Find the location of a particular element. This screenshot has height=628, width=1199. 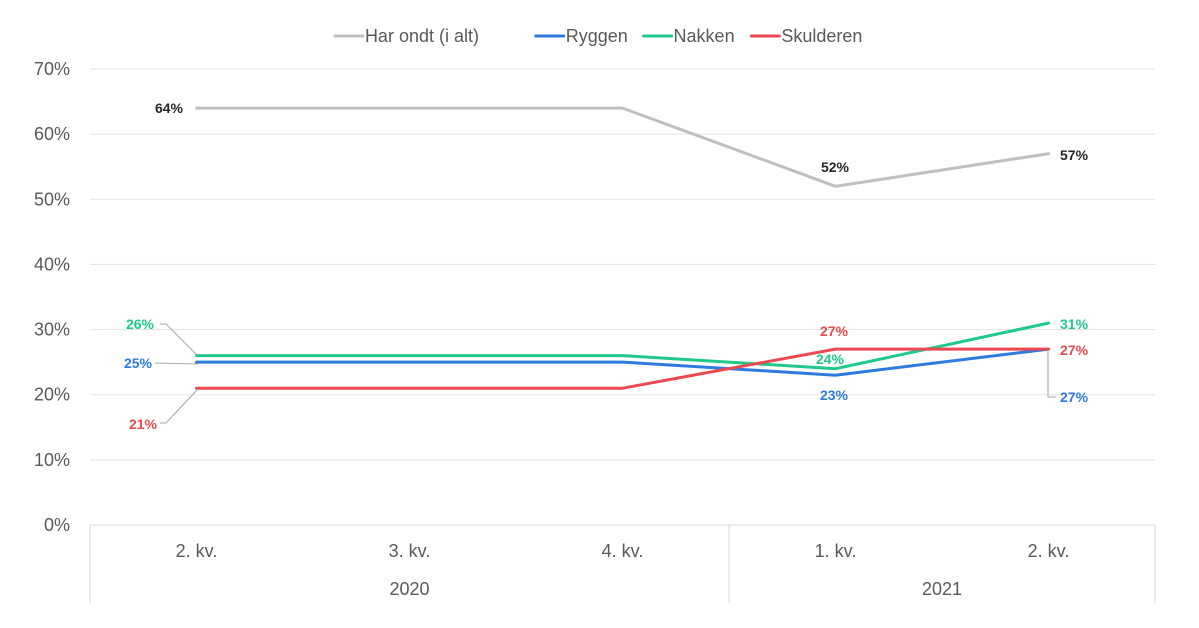

series-line-har-ondt-i-alt is located at coordinates (622, 147).